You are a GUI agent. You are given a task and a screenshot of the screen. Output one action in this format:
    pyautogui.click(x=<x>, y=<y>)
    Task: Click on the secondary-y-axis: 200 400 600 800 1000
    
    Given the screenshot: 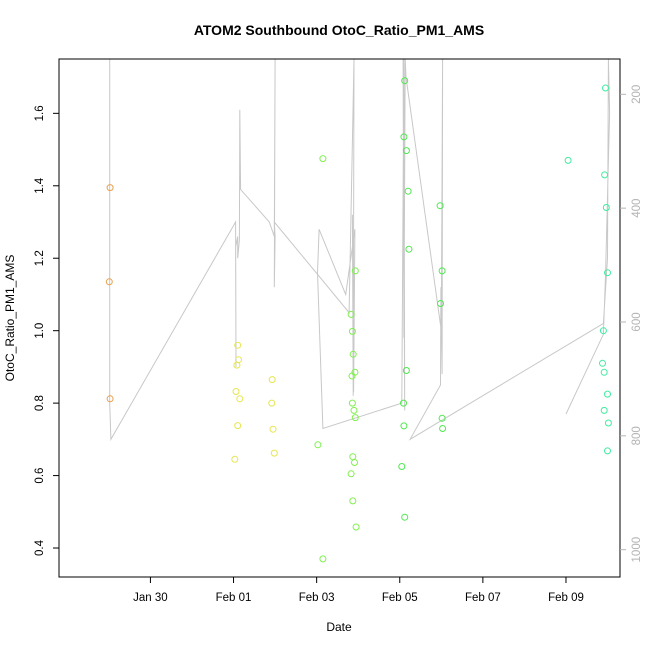 What is the action you would take?
    pyautogui.click(x=631, y=324)
    